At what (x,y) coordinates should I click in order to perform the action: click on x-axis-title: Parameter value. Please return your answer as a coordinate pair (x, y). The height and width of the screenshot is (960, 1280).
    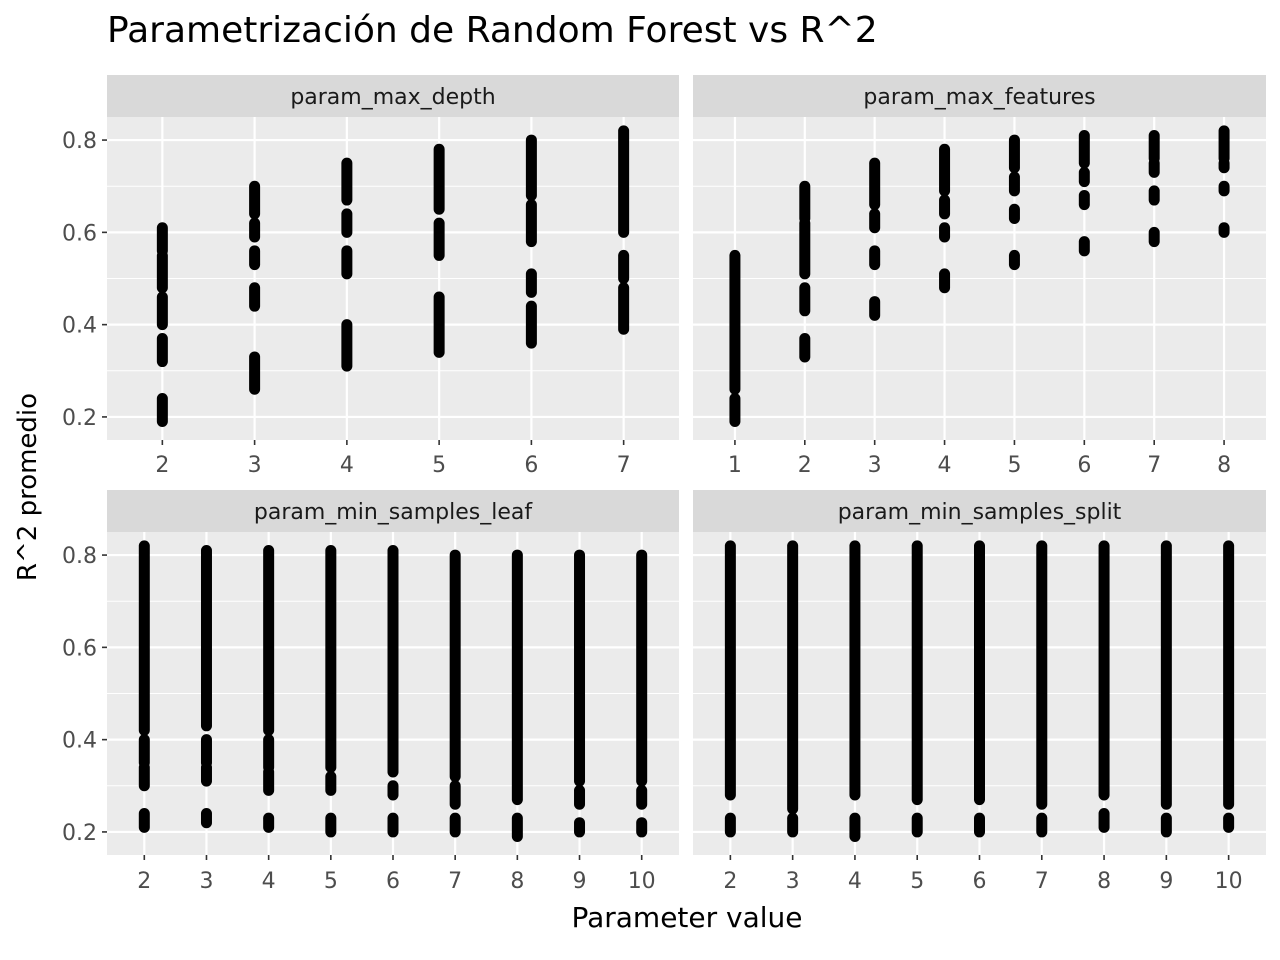
    Looking at the image, I should click on (686, 917).